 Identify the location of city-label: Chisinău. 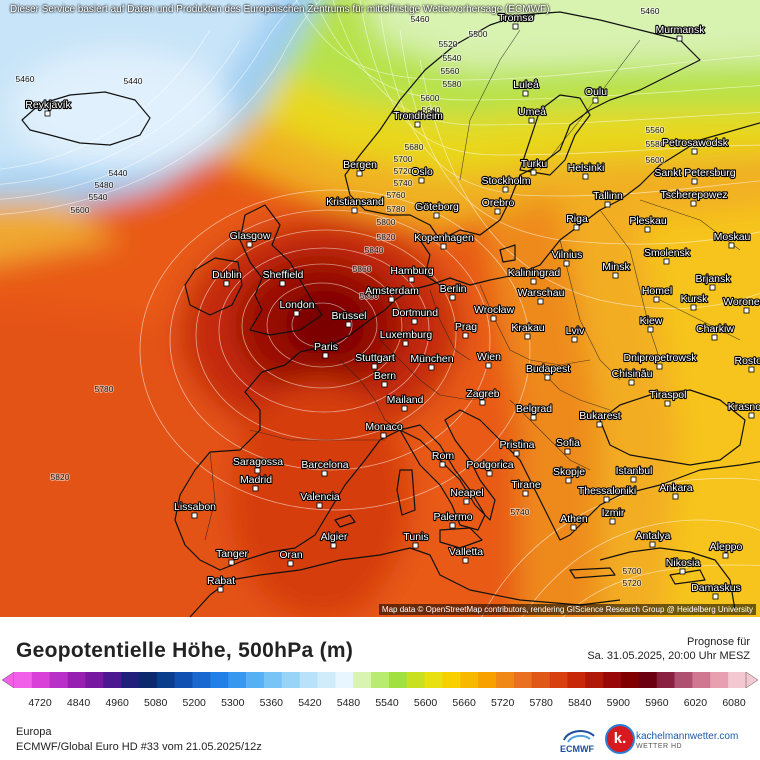
(632, 374).